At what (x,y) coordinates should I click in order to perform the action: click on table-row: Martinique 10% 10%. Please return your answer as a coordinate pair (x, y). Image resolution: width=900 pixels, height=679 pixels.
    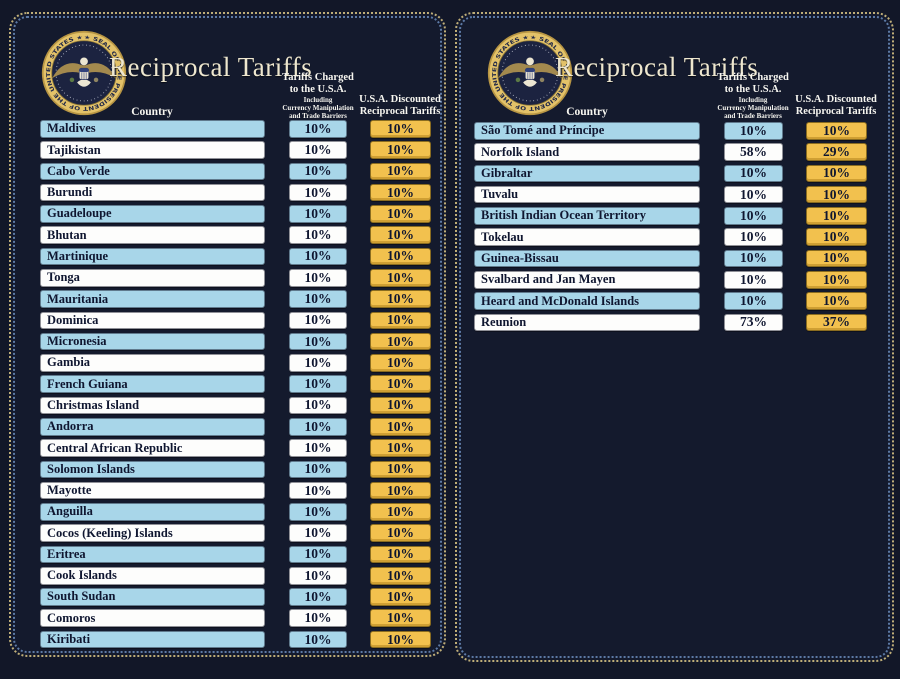
    Looking at the image, I should click on (227, 256).